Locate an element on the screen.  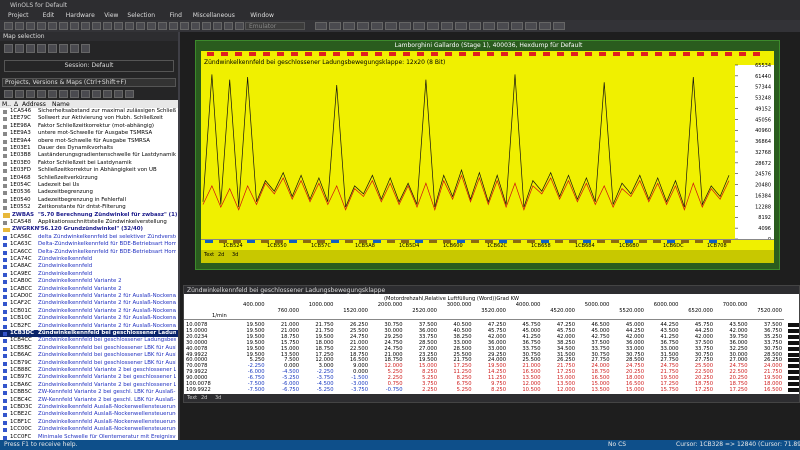
table-cell: 38.250 is located at coordinates (565, 342).